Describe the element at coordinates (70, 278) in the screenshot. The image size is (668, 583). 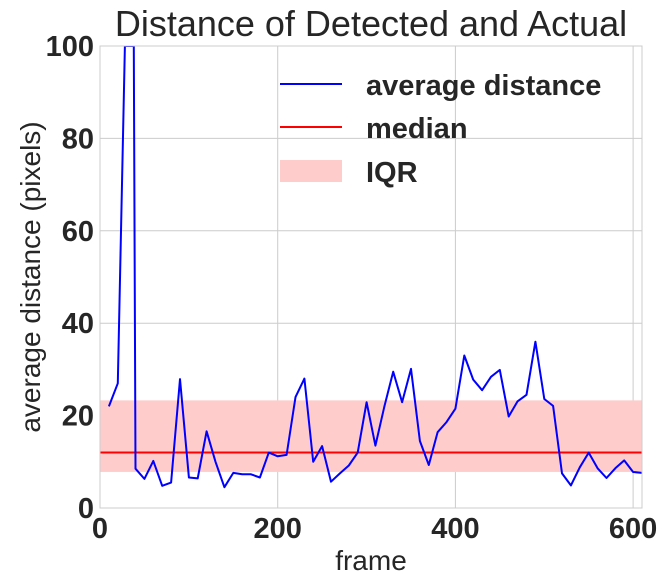
I see `y-tick-labels: 0 20 40 60 80 100` at that location.